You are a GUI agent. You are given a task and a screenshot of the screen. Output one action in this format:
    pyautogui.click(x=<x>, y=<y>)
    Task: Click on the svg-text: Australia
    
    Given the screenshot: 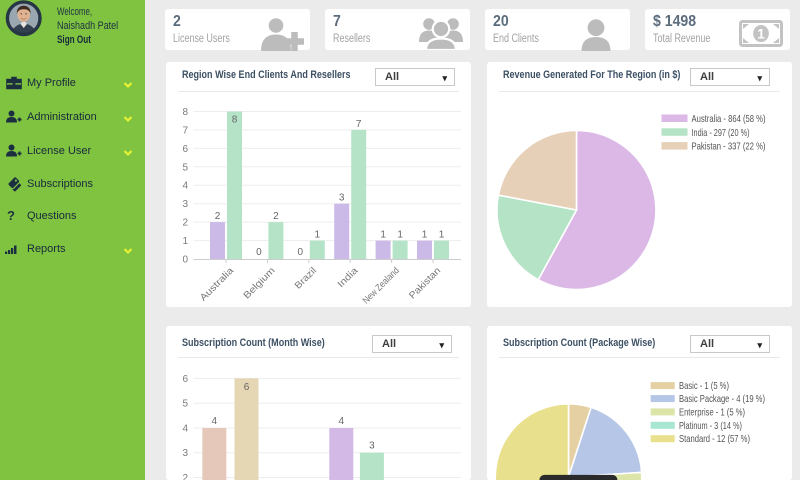 What is the action you would take?
    pyautogui.click(x=217, y=284)
    